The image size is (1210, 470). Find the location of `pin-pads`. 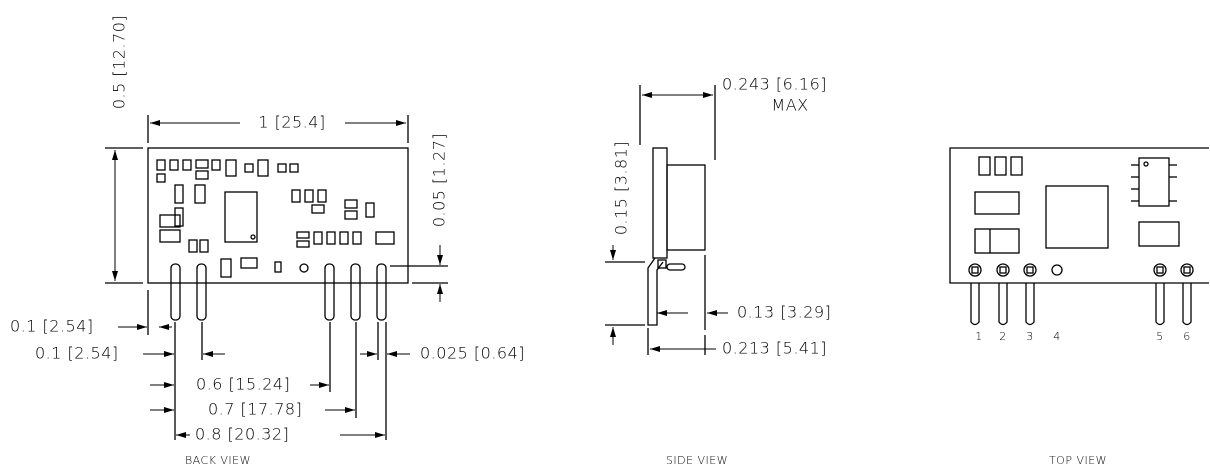

pin-pads is located at coordinates (1081, 270).